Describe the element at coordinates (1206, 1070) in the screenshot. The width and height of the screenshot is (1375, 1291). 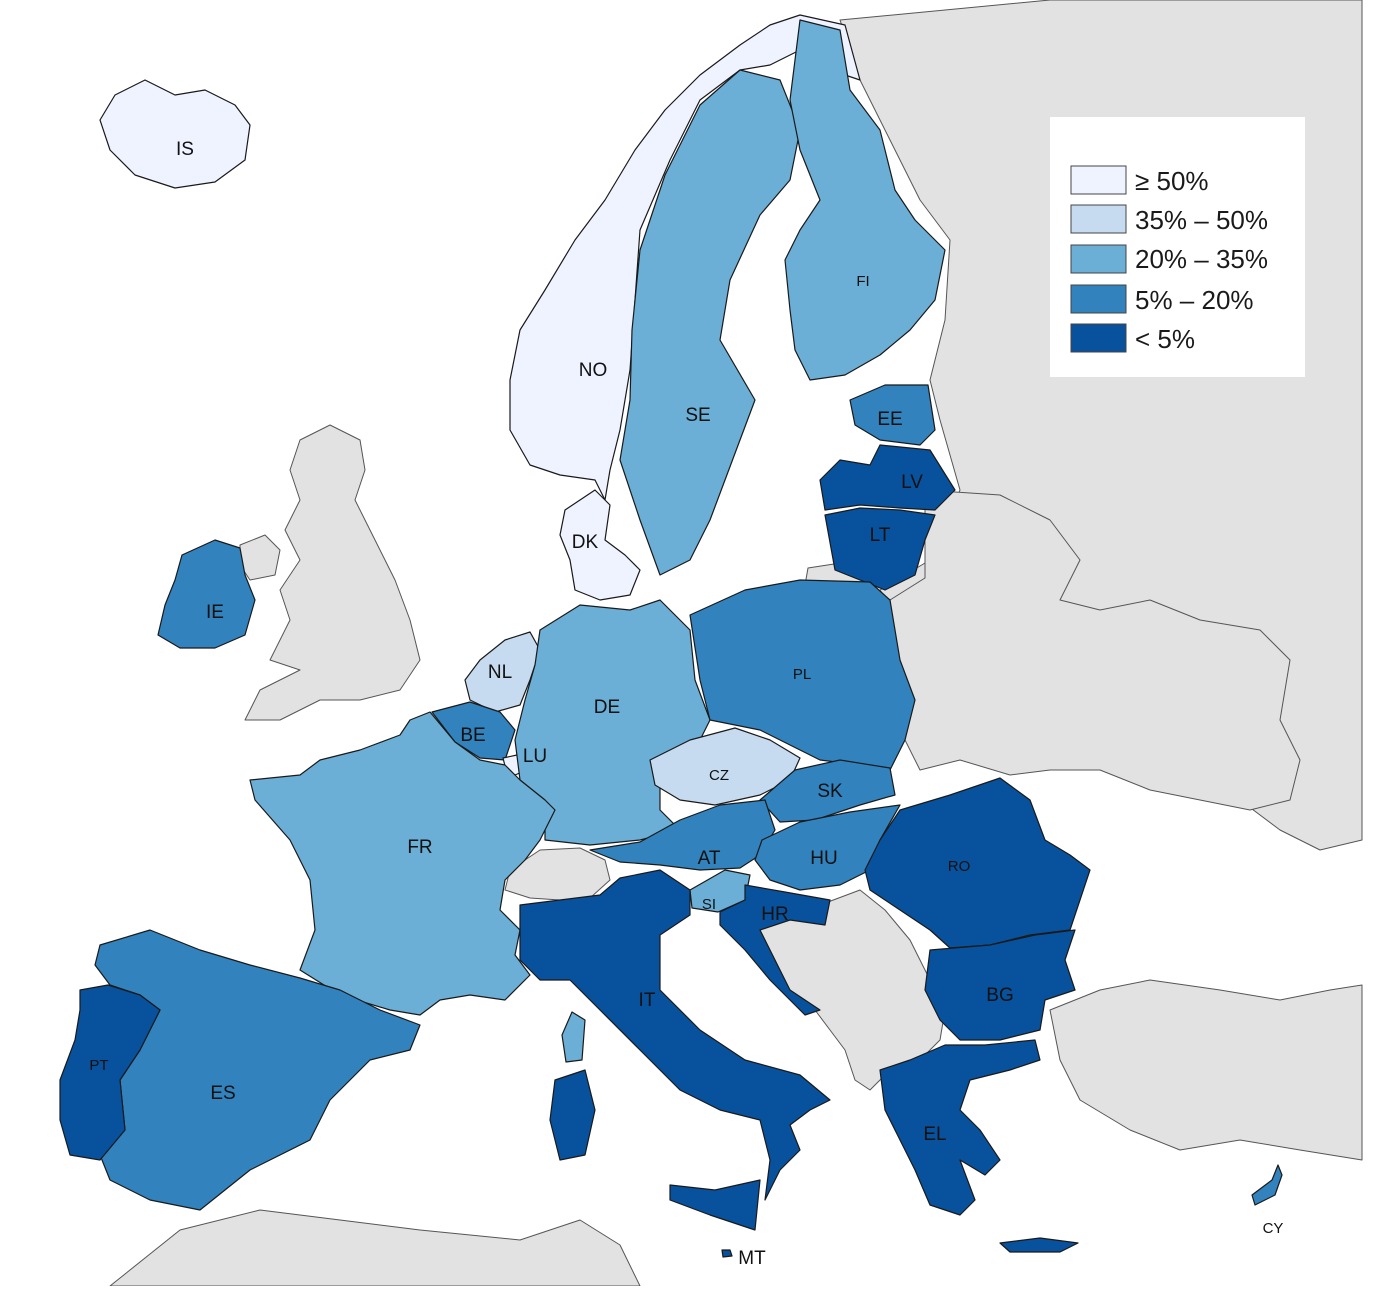
I see `turkey-region` at that location.